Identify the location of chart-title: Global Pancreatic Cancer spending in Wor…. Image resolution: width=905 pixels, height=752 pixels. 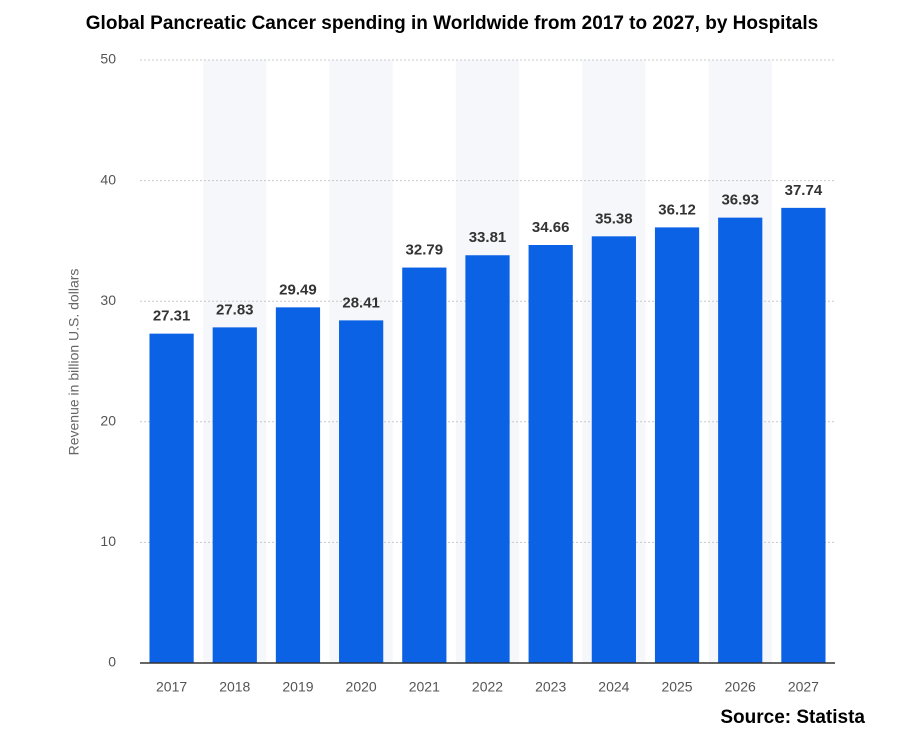
(452, 23).